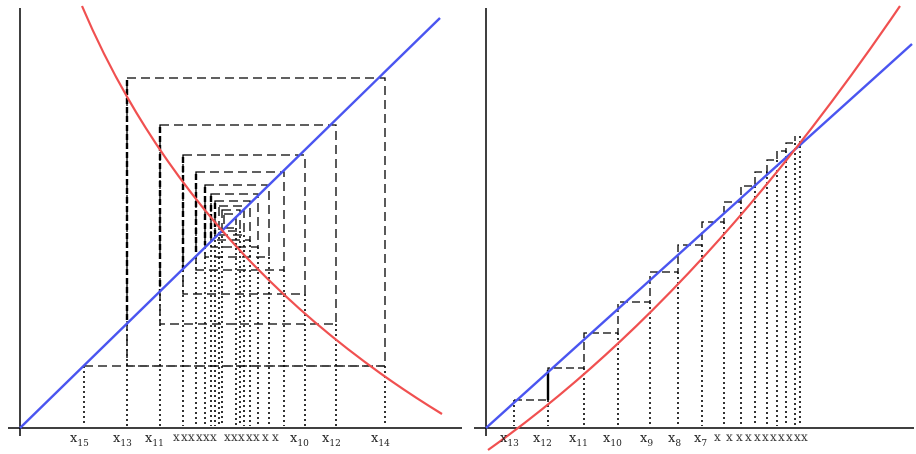 The width and height of the screenshot is (916, 454). What do you see at coordinates (700, 440) in the screenshot?
I see `right-label-x7: x7` at bounding box center [700, 440].